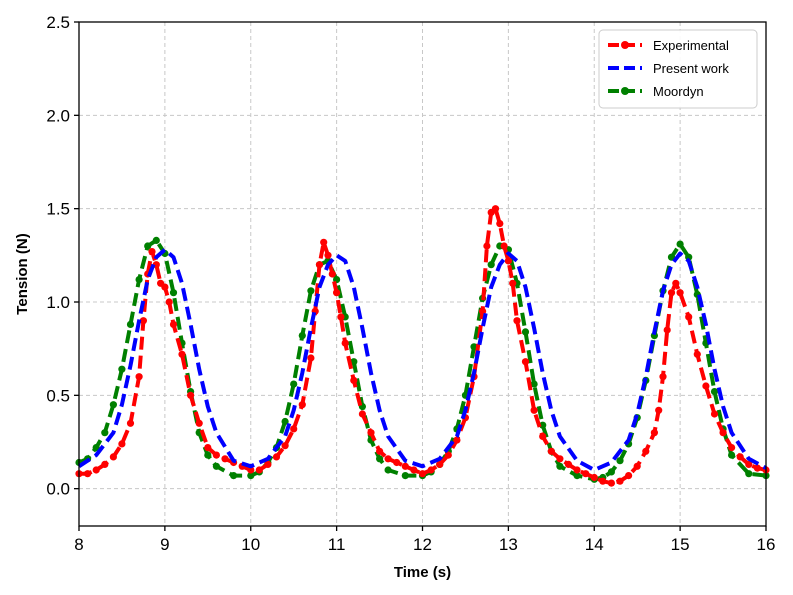 This screenshot has width=793, height=595. Describe the element at coordinates (58, 209) in the screenshot. I see `y-tick-label: 1.5` at that location.